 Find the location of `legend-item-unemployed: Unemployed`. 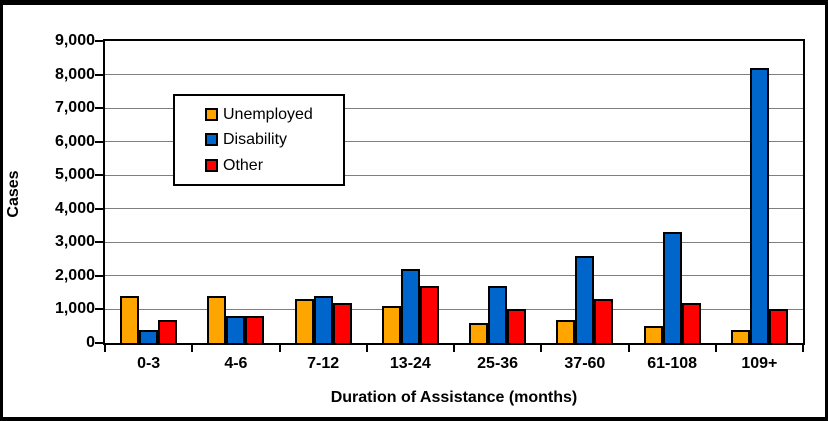

legend-item-unemployed: Unemployed is located at coordinates (274, 114).